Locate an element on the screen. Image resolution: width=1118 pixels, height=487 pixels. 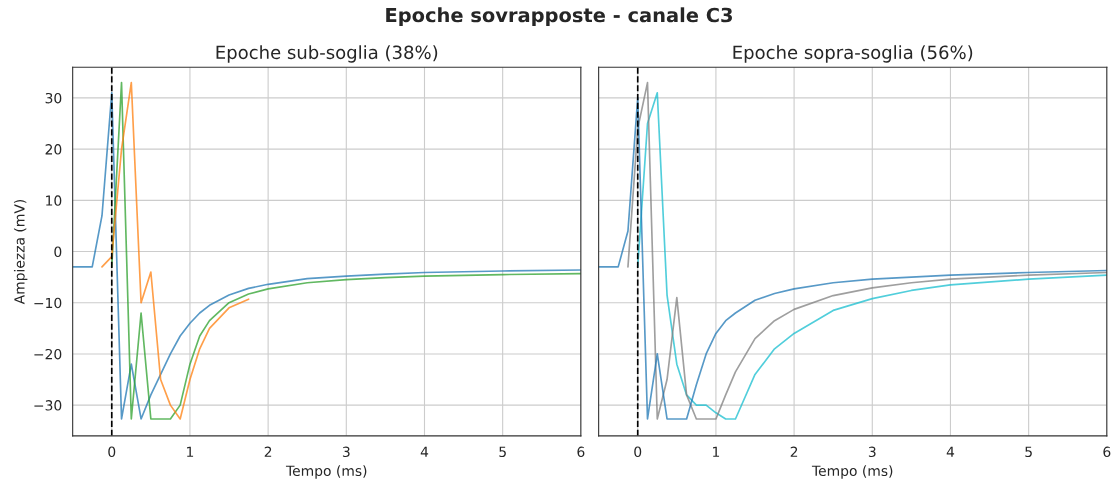
y-tick-label: −20 is located at coordinates (48, 354).